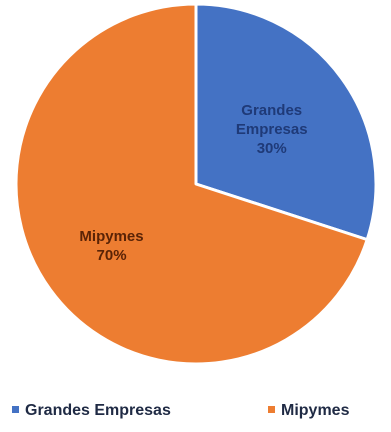  I want to click on slice-label-line: 70%, so click(112, 255).